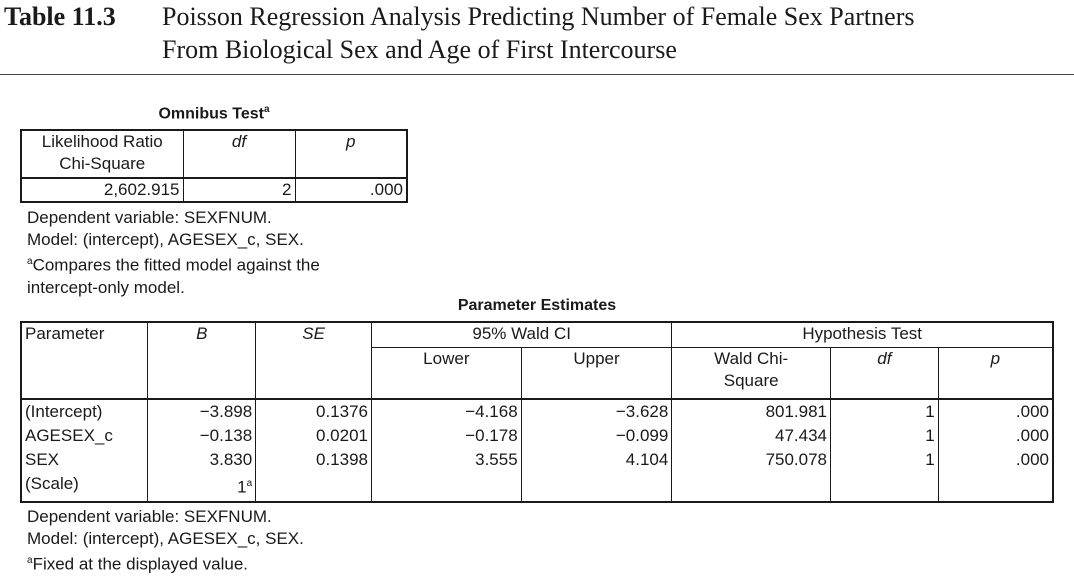  What do you see at coordinates (596, 436) in the screenshot?
I see `row-upper: −0.099` at bounding box center [596, 436].